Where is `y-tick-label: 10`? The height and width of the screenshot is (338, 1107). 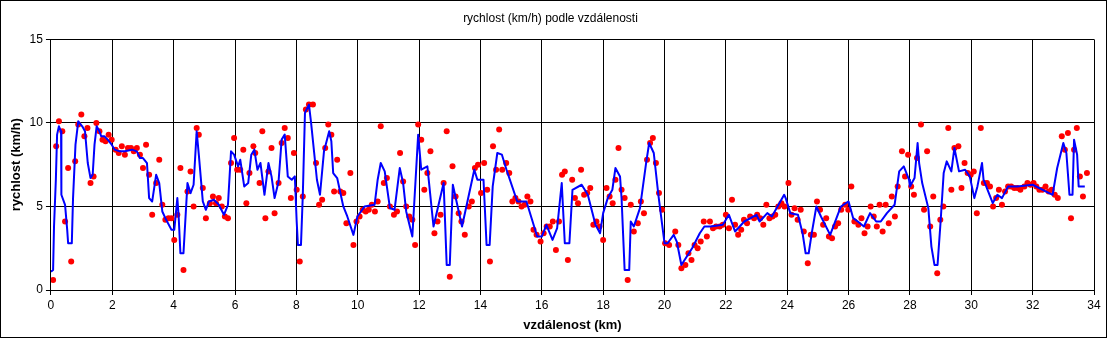 y-tick-label: 10 is located at coordinates (36, 122).